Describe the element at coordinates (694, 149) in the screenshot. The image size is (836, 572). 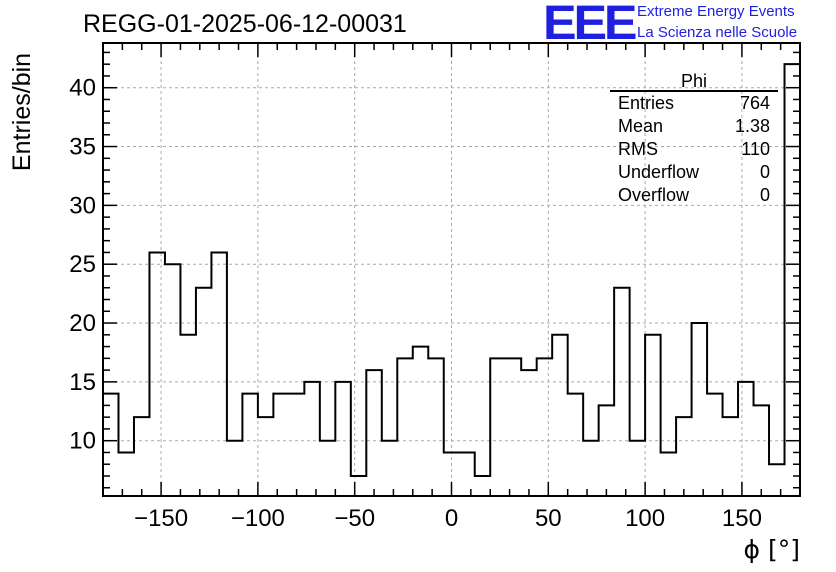
I see `stats-row-rms: RMS 110` at that location.